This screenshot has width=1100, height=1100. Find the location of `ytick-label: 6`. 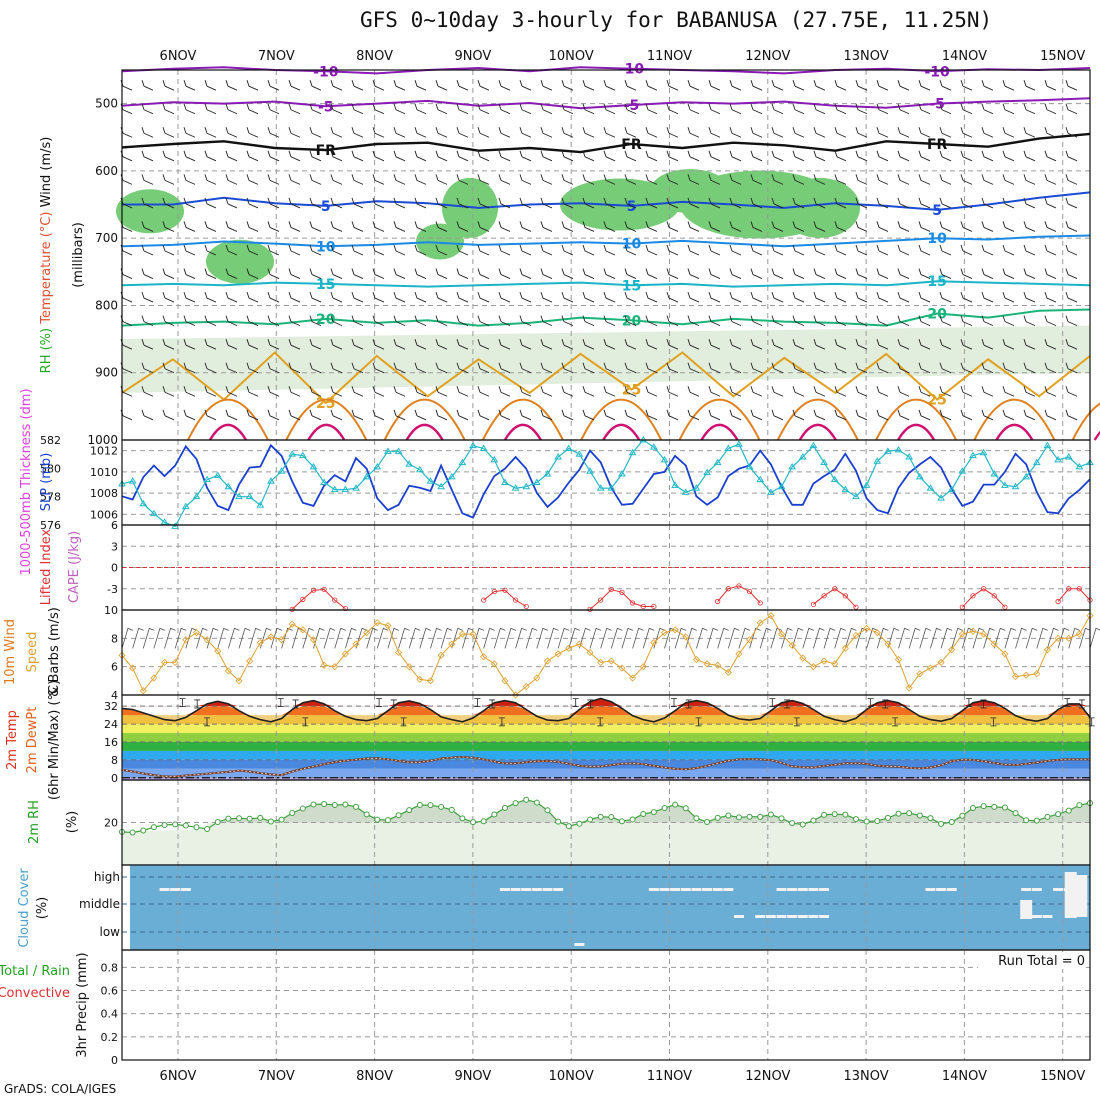

ytick-label: 6 is located at coordinates (114, 667).